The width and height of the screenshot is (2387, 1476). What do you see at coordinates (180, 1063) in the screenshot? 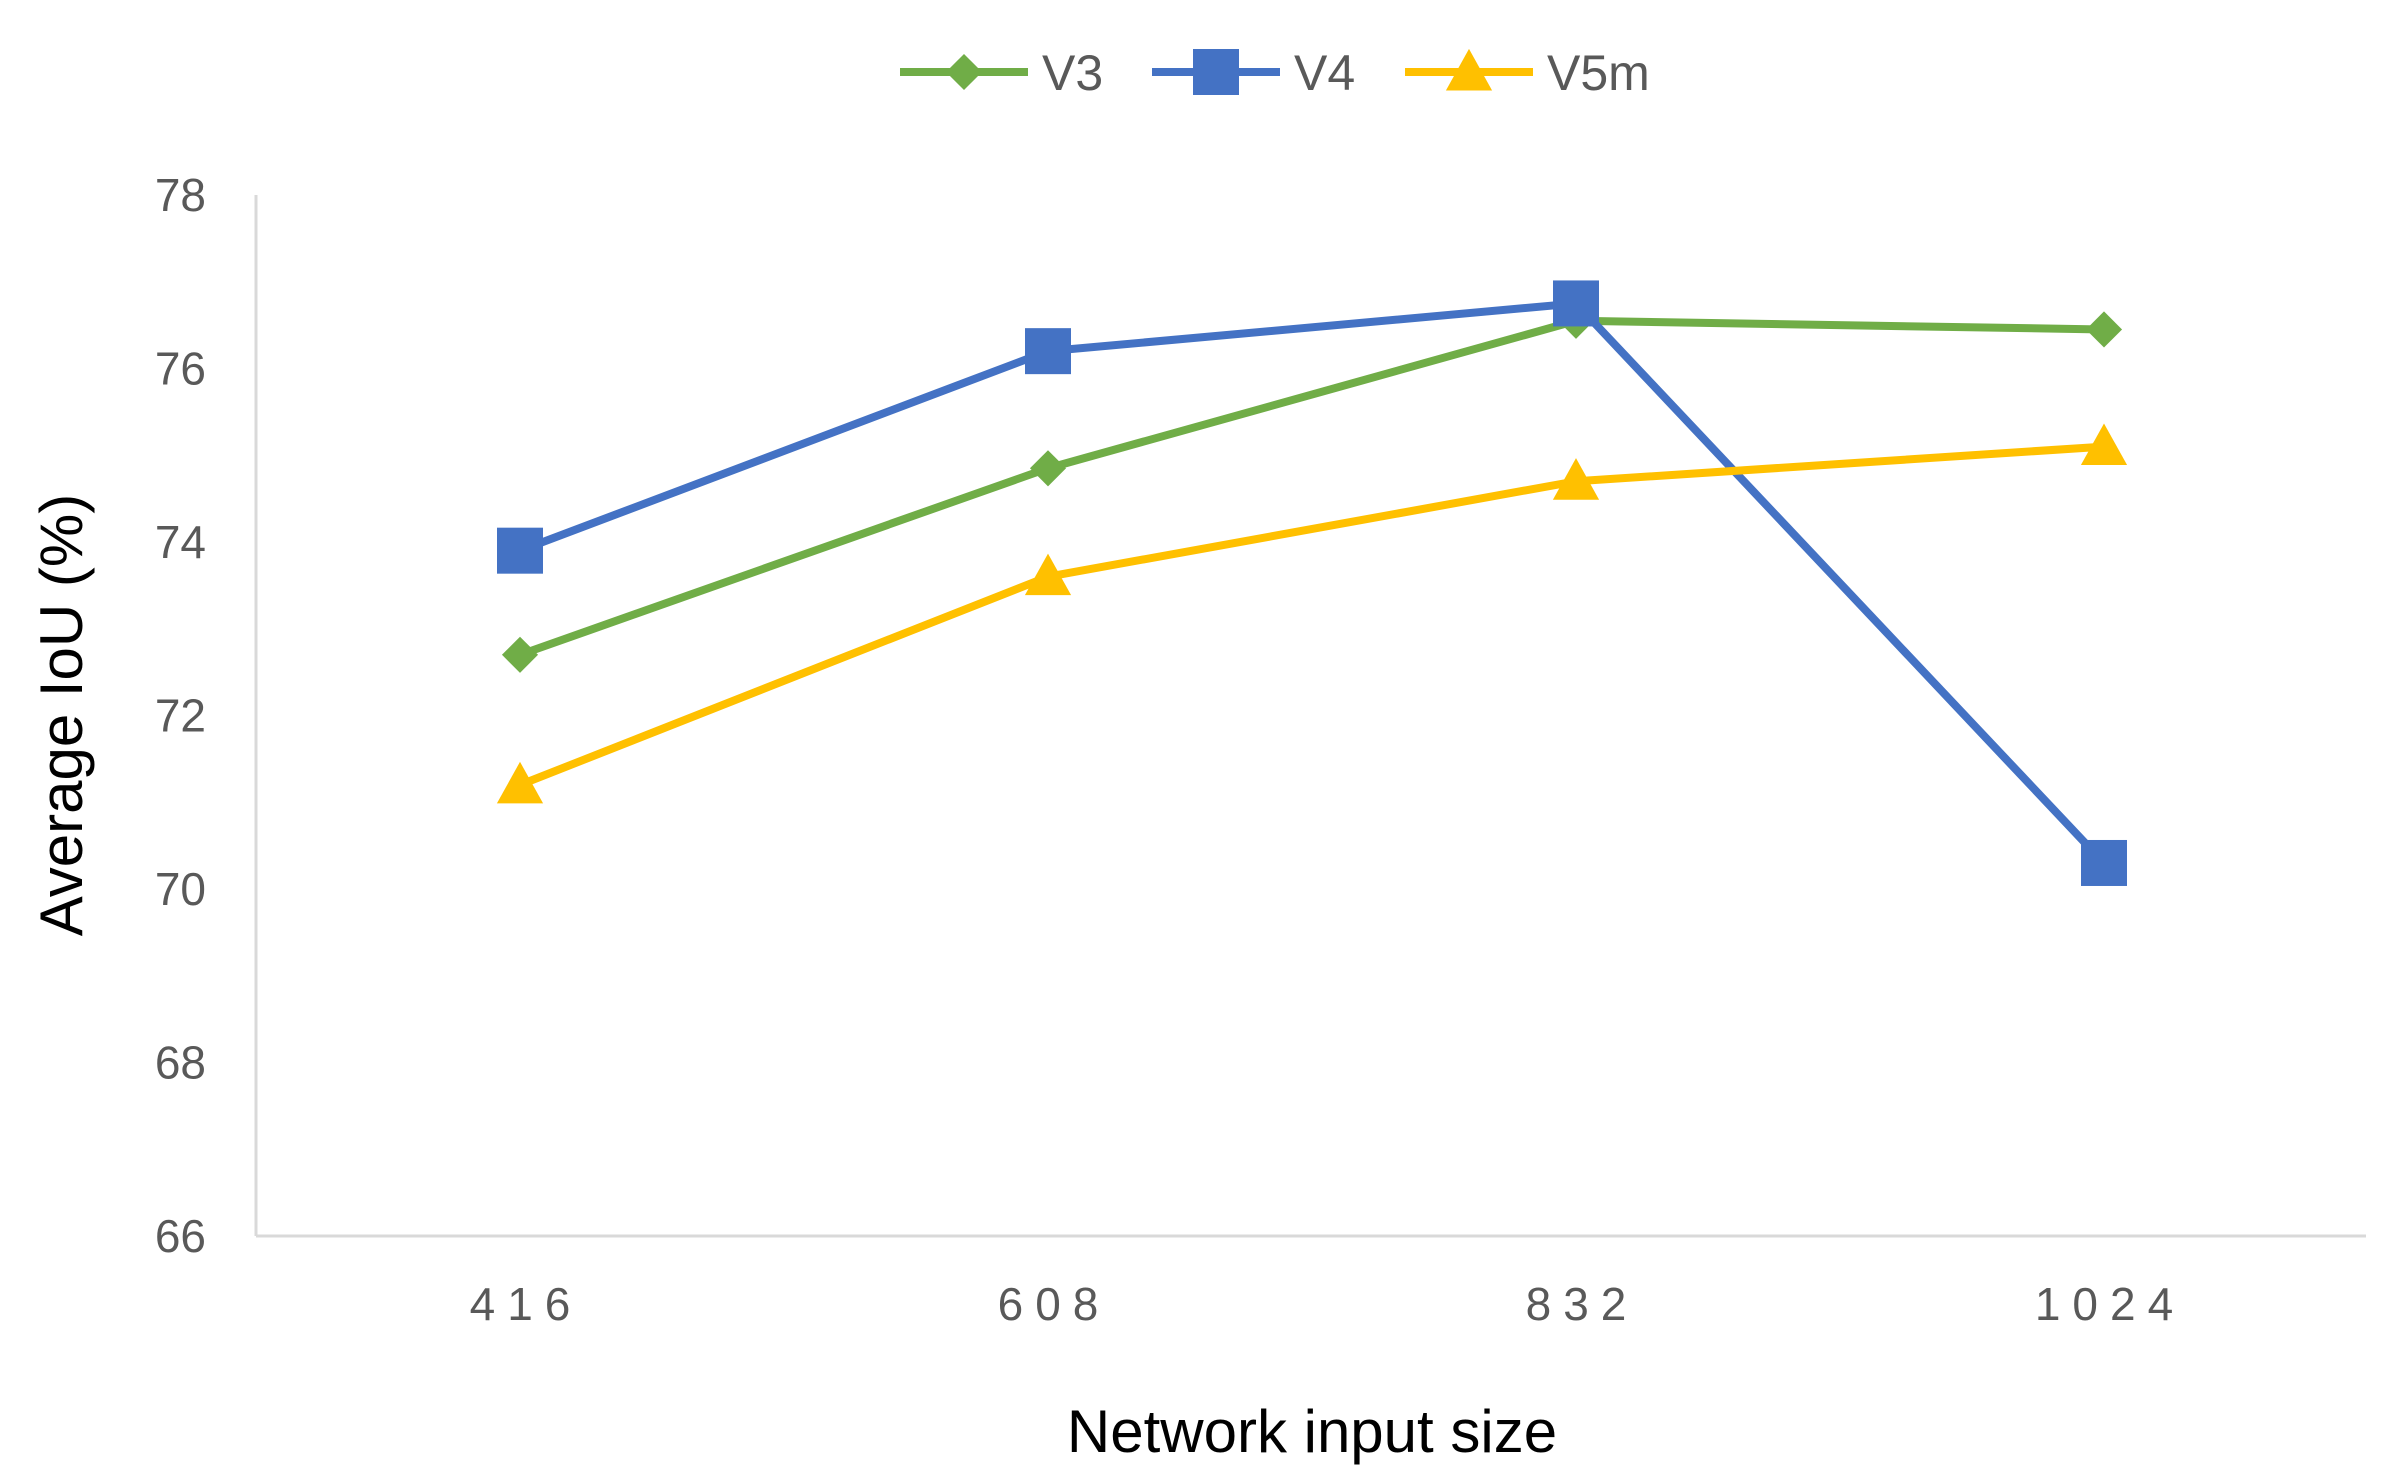
I see `y-tick-label: 68` at bounding box center [180, 1063].